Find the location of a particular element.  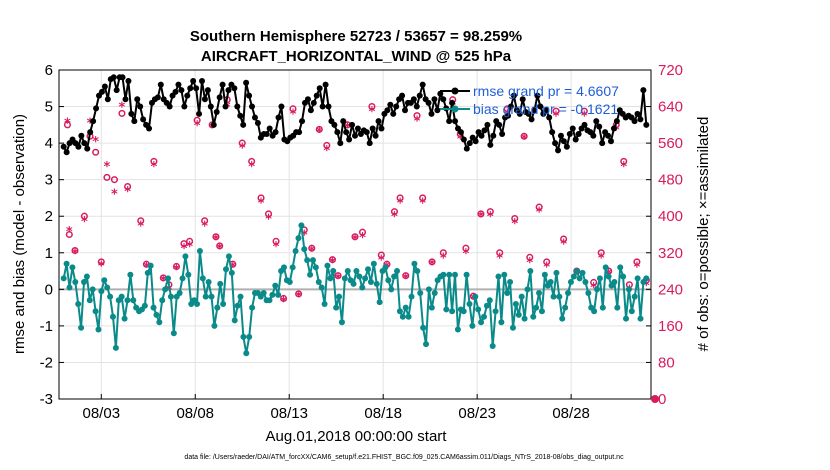

legend-bias-marker is located at coordinates (455, 109).